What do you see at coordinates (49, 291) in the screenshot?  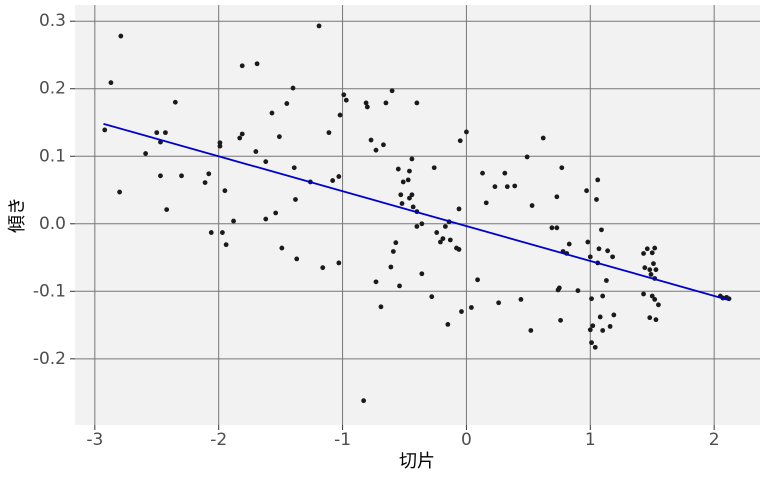 I see `y-tick-label: -0.1` at bounding box center [49, 291].